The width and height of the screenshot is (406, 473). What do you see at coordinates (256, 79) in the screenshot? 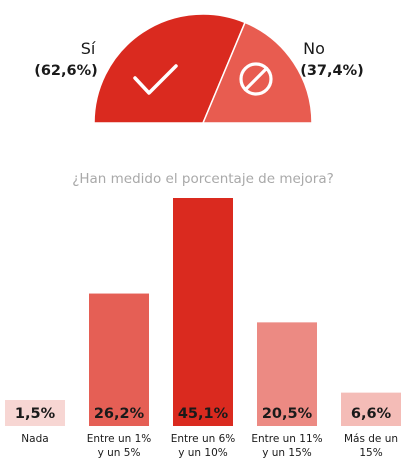
I see `prohibited-icon` at bounding box center [256, 79].